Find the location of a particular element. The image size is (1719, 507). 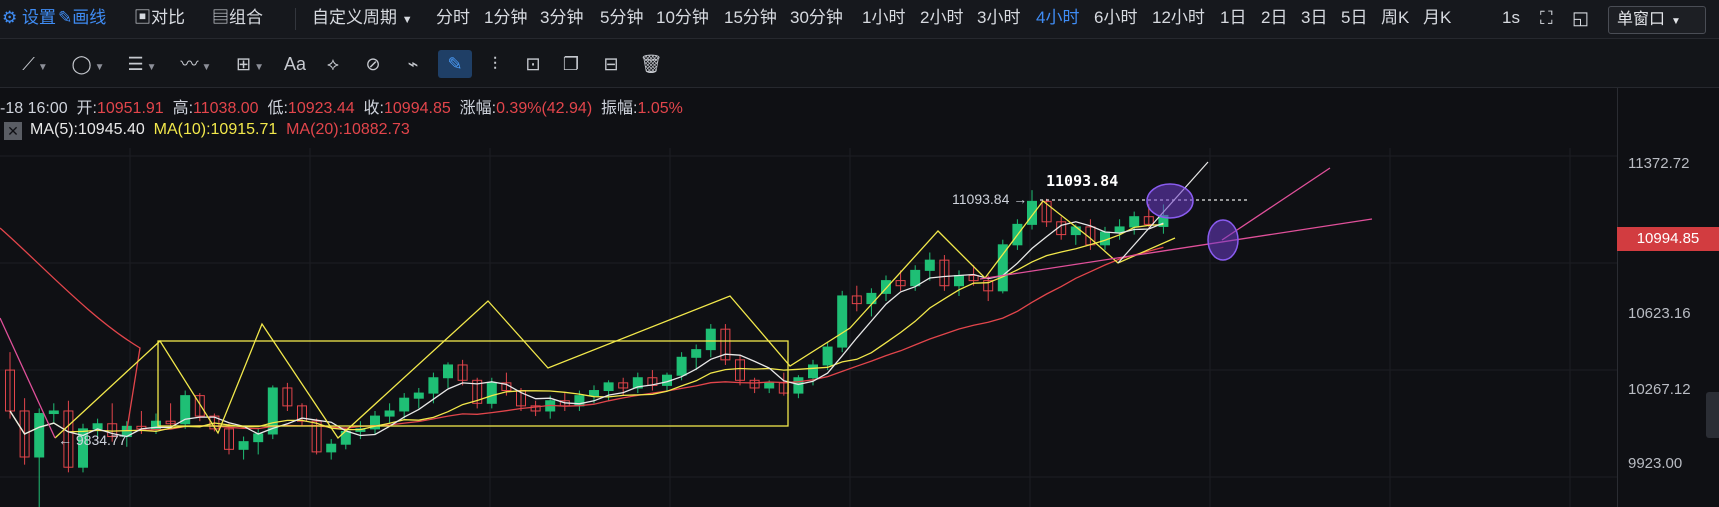

compare-label: 对比 is located at coordinates (168, 17).